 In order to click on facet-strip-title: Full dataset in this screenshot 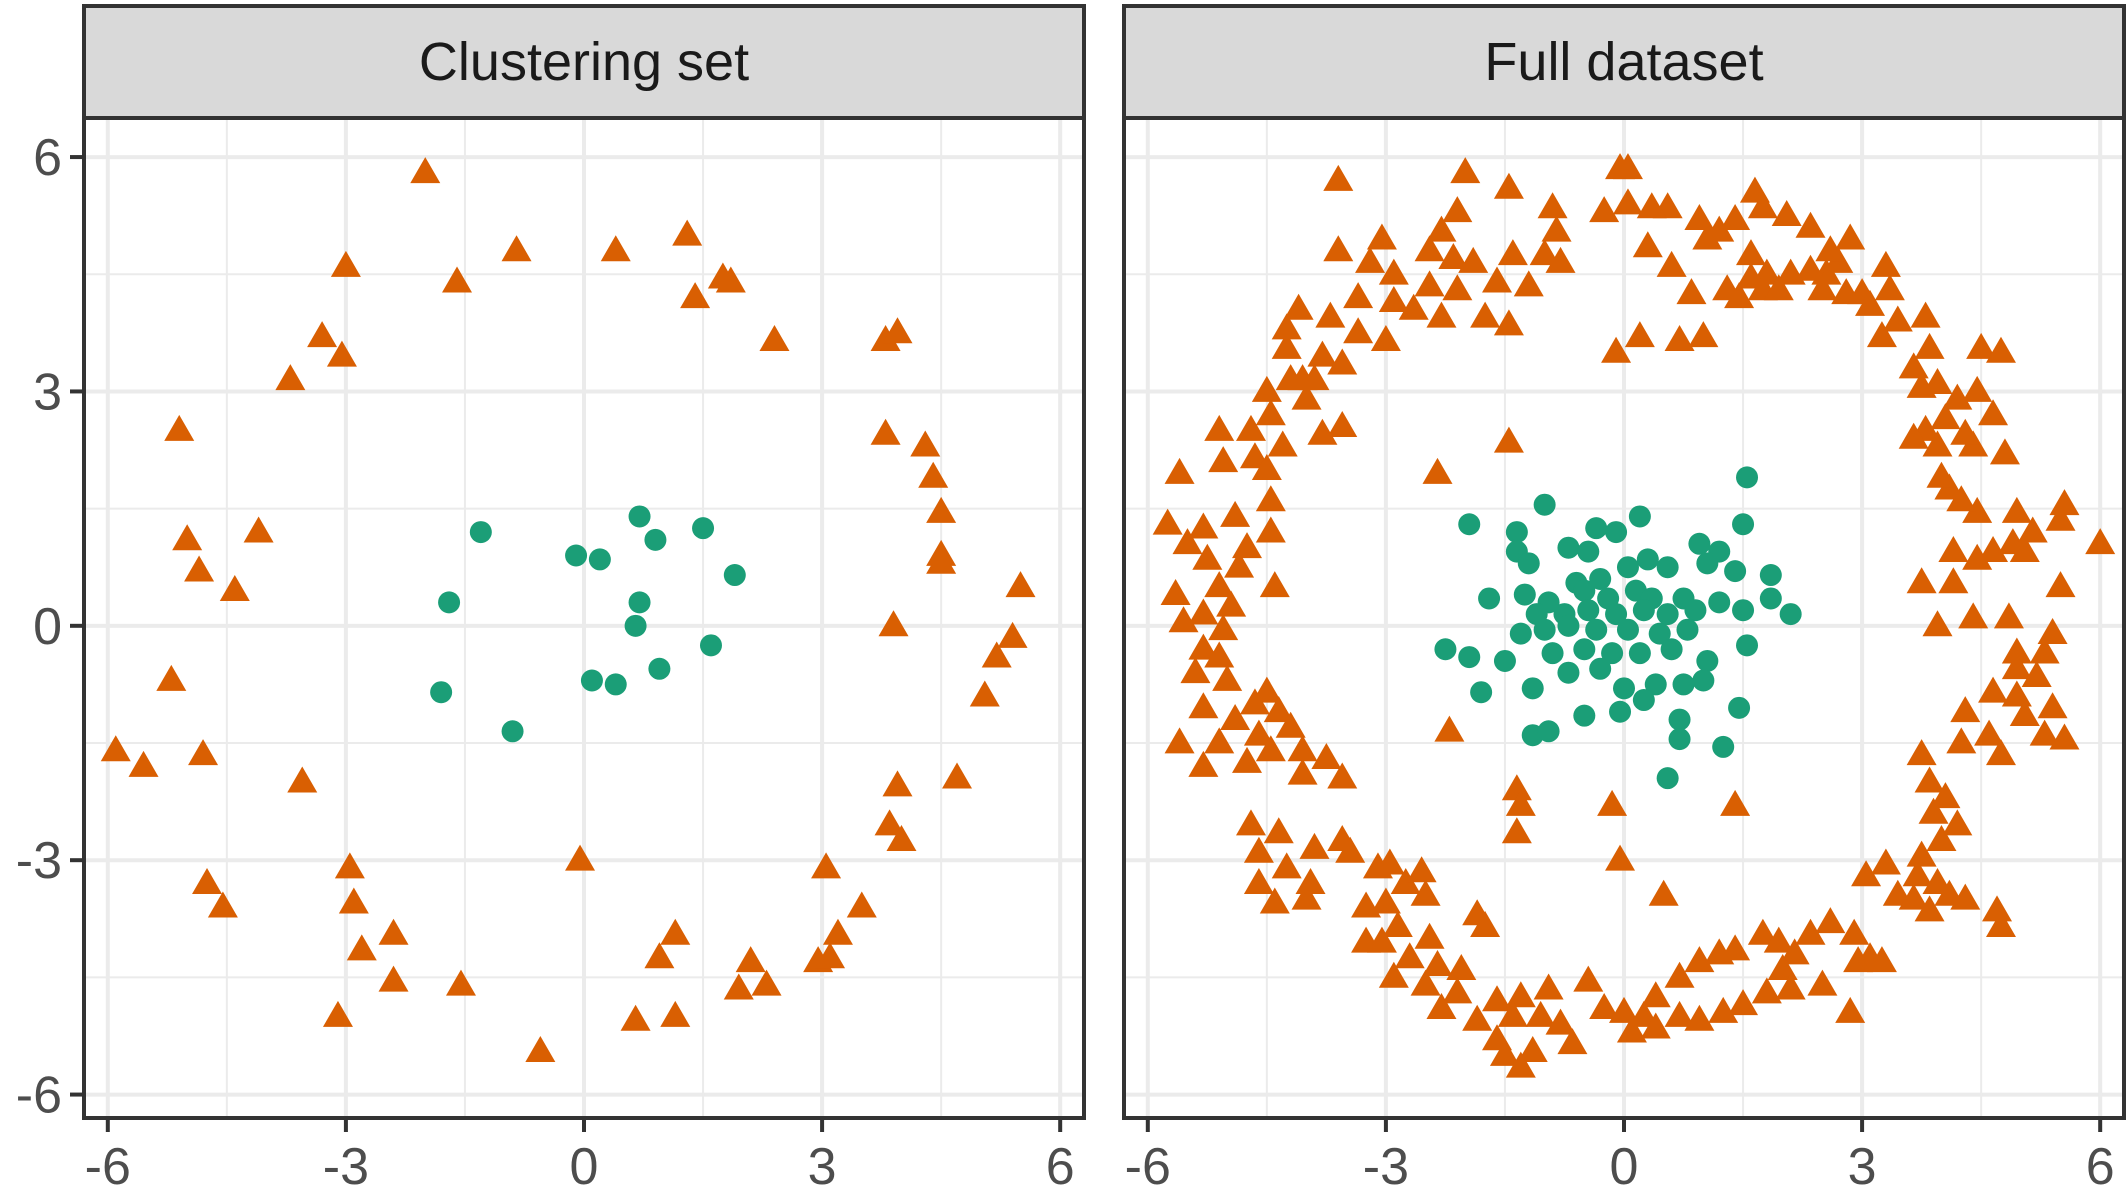, I will do `click(1623, 62)`.